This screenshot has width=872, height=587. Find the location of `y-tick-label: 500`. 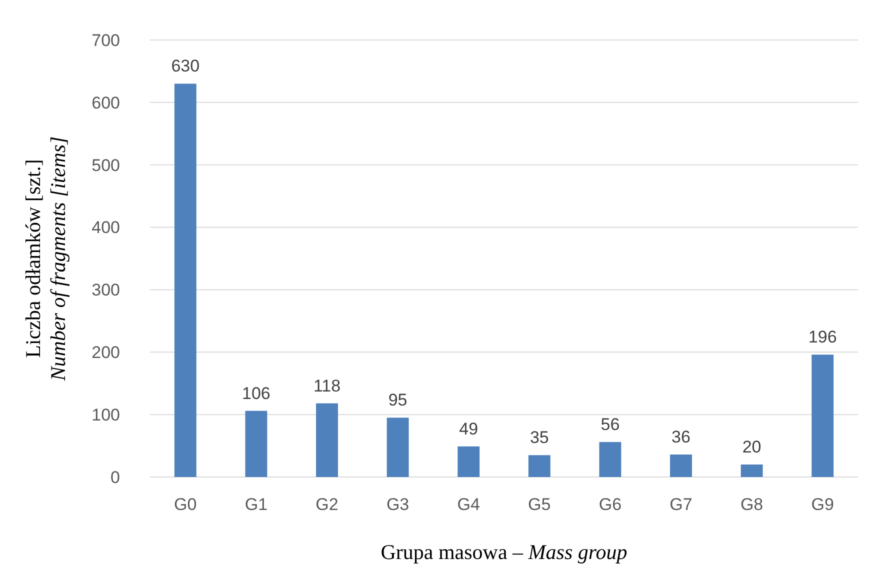

y-tick-label: 500 is located at coordinates (106, 165).